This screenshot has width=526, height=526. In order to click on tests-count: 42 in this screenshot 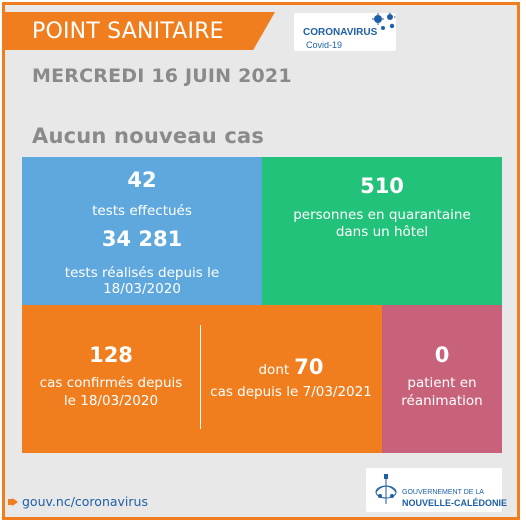, I will do `click(142, 180)`.